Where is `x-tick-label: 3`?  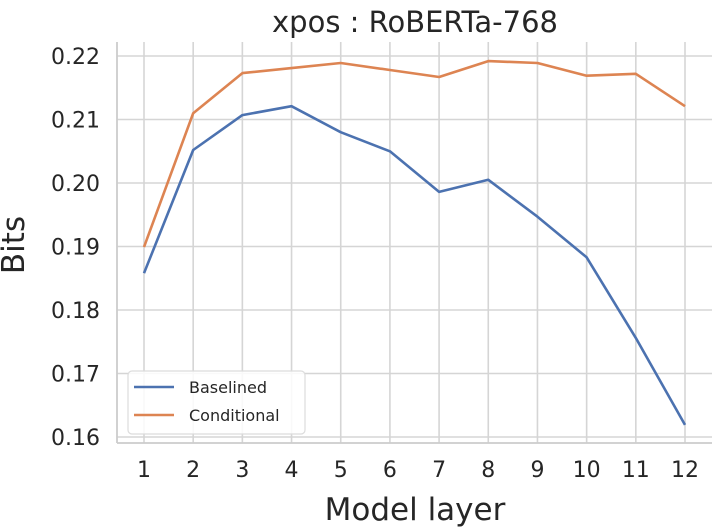 x-tick-label: 3 is located at coordinates (242, 470).